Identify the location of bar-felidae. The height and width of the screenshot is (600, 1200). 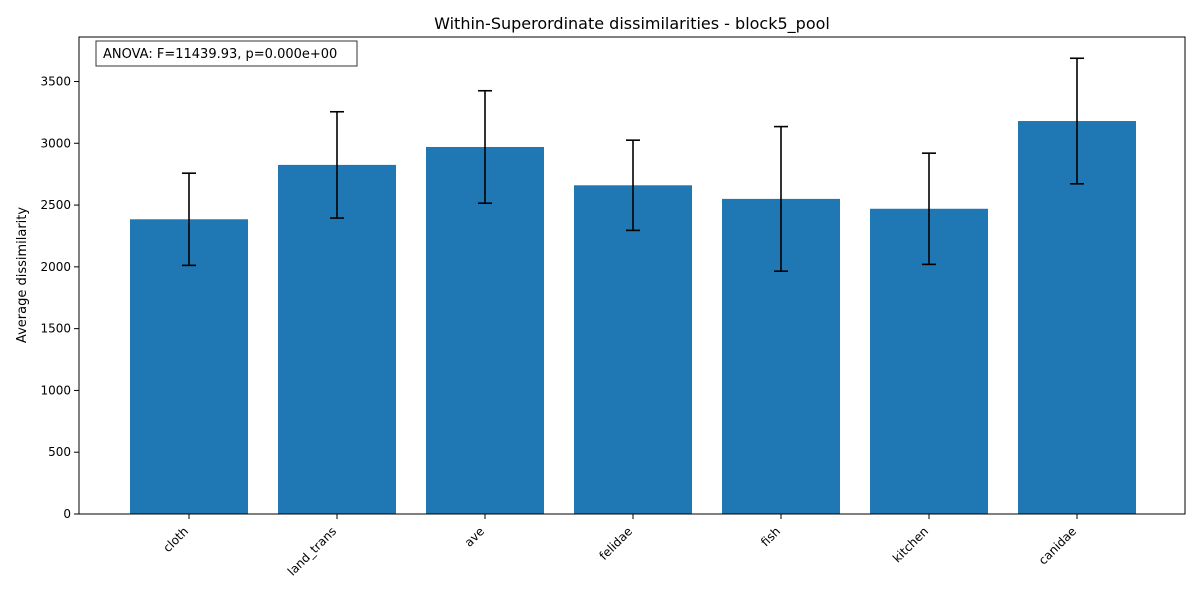
(633, 349).